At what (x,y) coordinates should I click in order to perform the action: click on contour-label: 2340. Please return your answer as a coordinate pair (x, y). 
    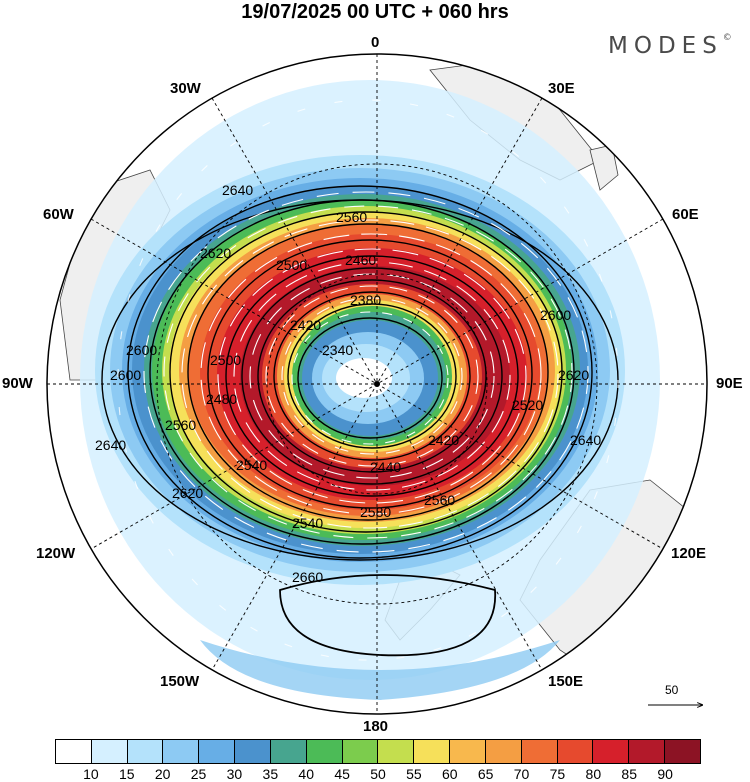
    Looking at the image, I should click on (337, 350).